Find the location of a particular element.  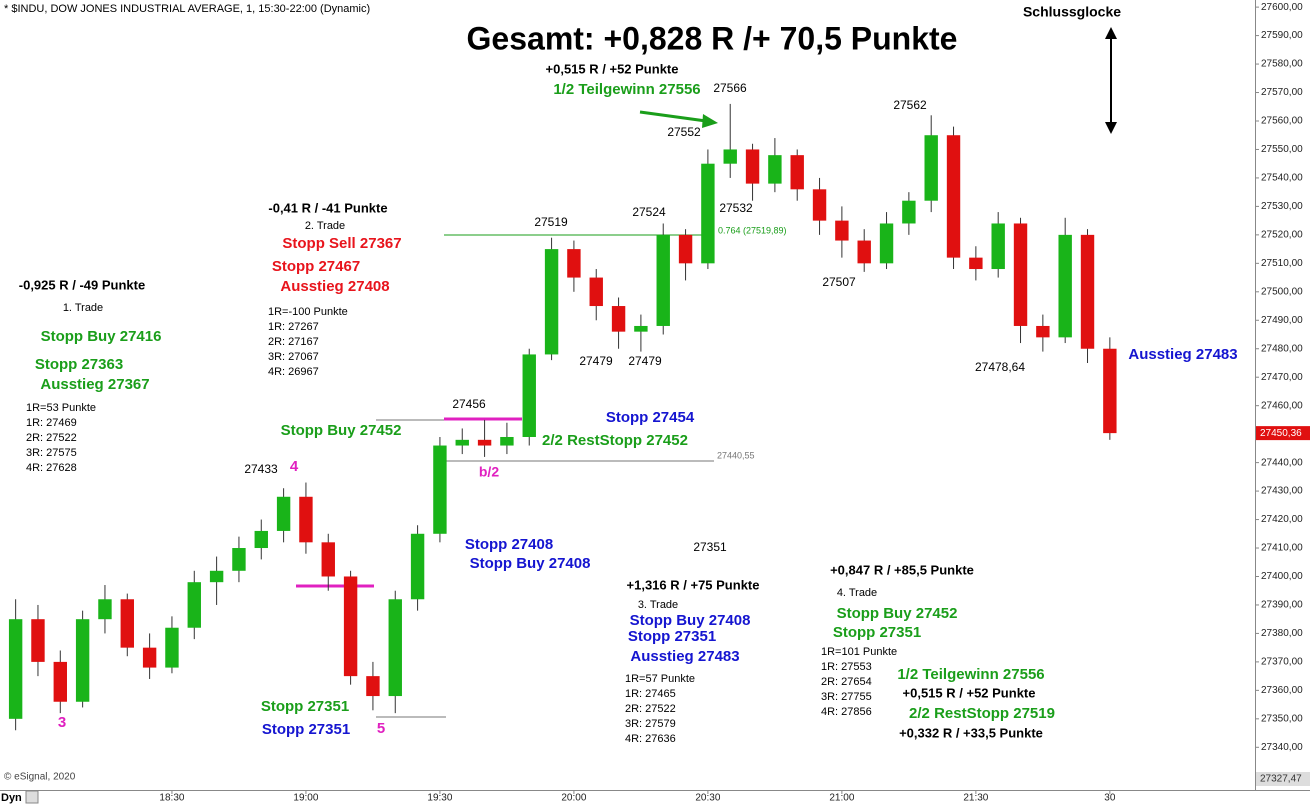

y-tick-label: 27360,00 is located at coordinates (1282, 690).